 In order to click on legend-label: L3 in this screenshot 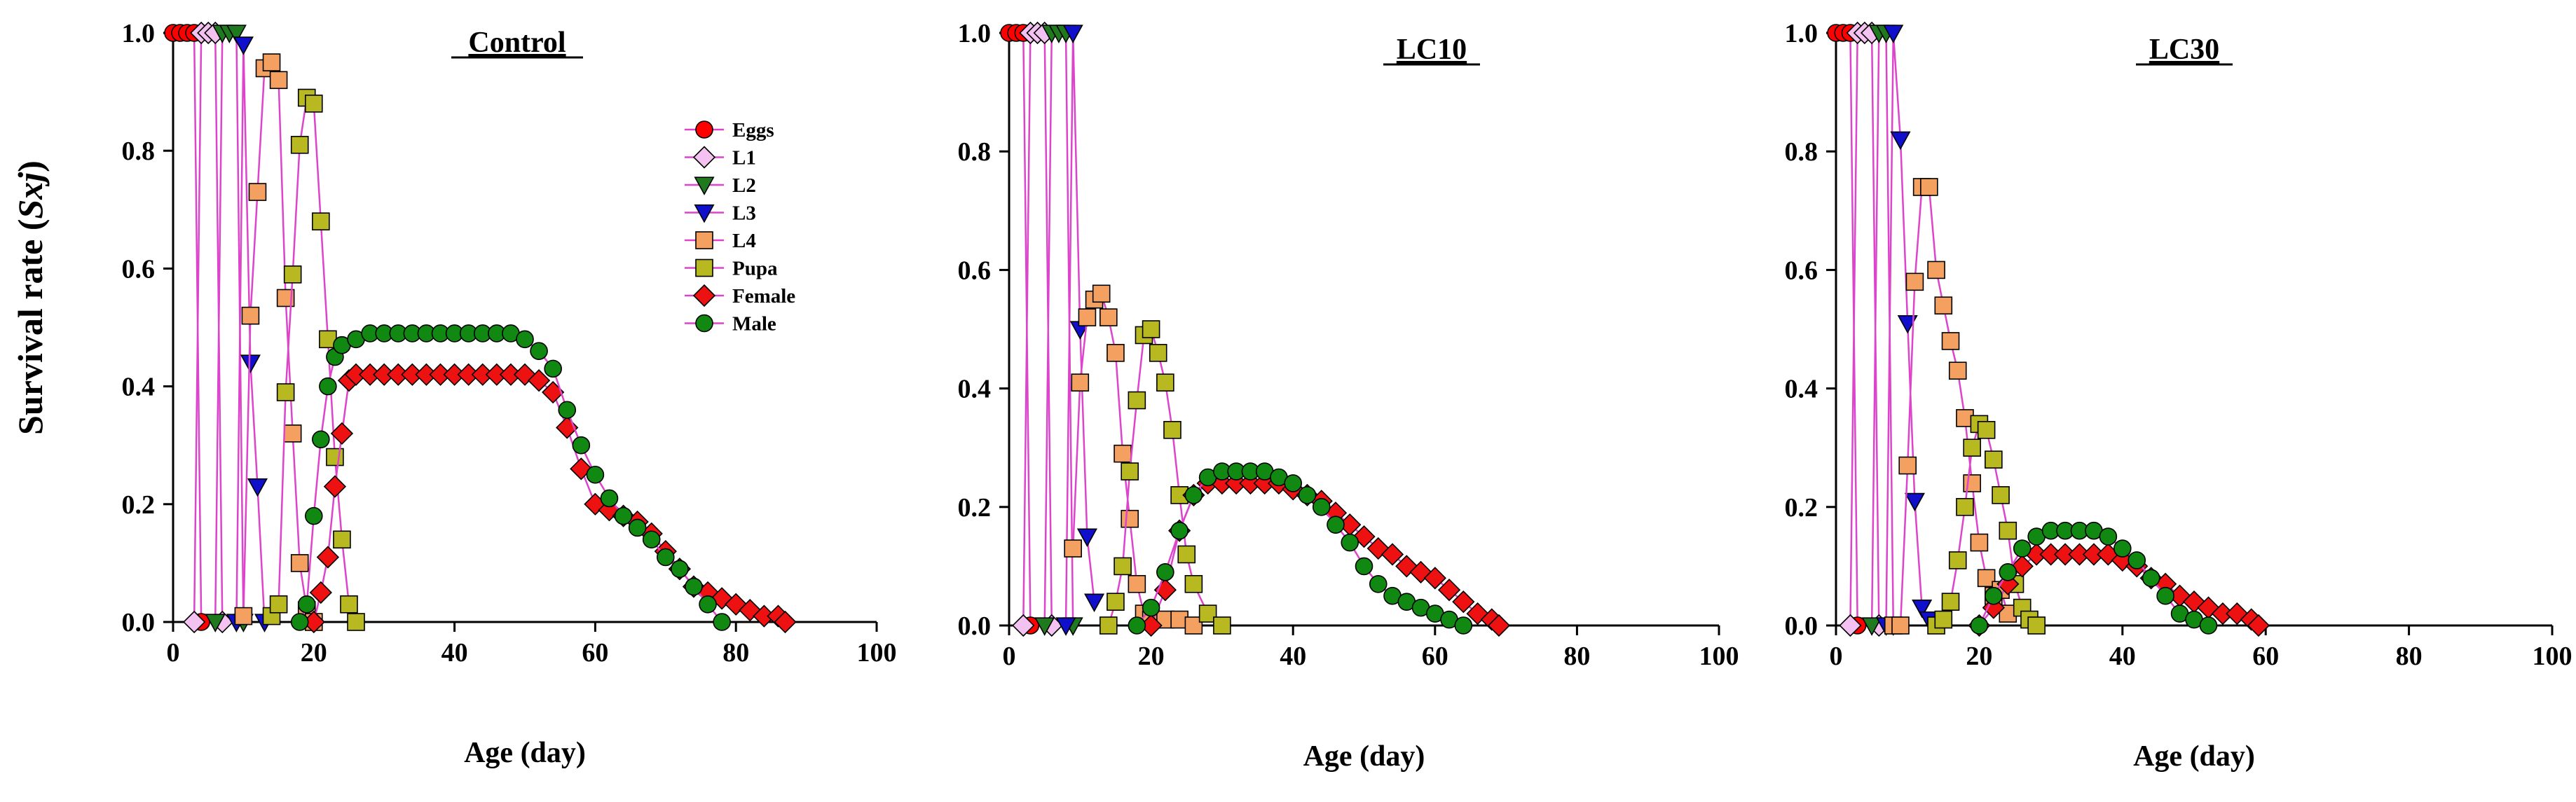, I will do `click(744, 213)`.